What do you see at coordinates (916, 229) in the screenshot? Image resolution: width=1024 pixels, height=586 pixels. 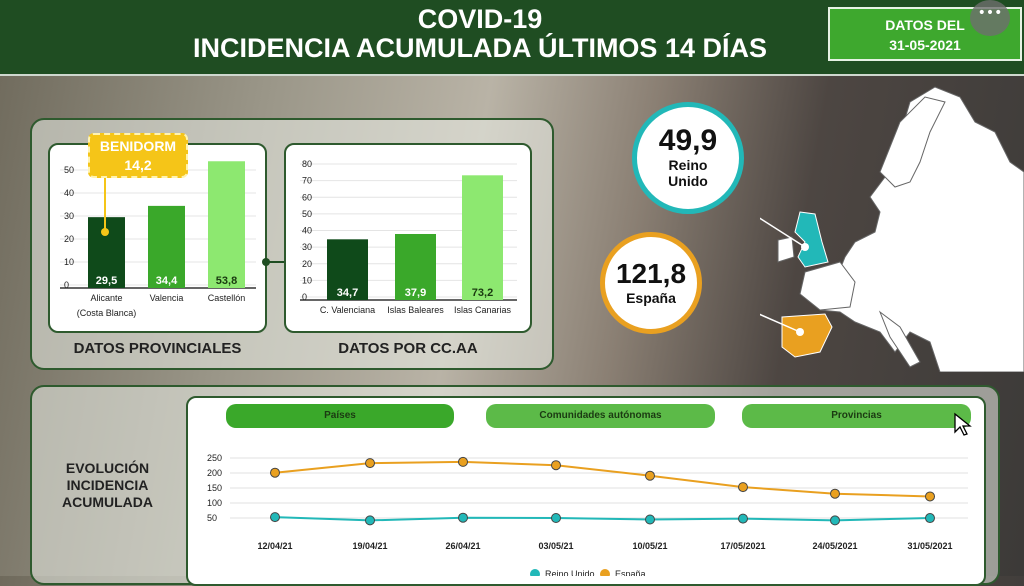 I see `europe-landmass` at bounding box center [916, 229].